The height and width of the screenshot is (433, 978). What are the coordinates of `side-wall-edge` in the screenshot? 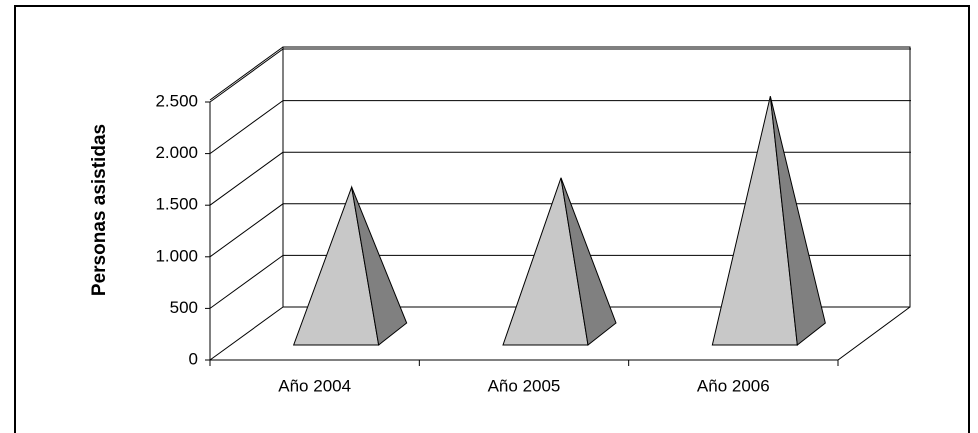 It's located at (246, 73).